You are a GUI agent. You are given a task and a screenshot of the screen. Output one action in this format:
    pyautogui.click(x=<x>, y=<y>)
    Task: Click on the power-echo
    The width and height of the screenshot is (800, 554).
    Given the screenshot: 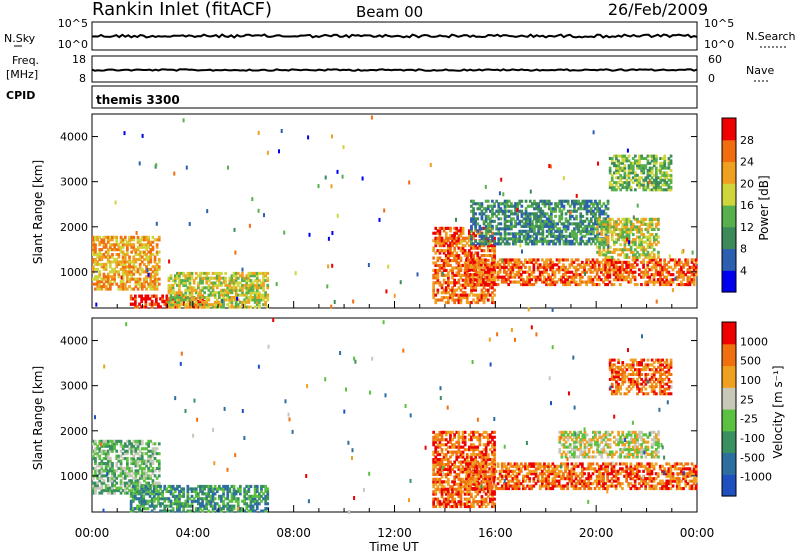 What is the action you would take?
    pyautogui.click(x=394, y=295)
    